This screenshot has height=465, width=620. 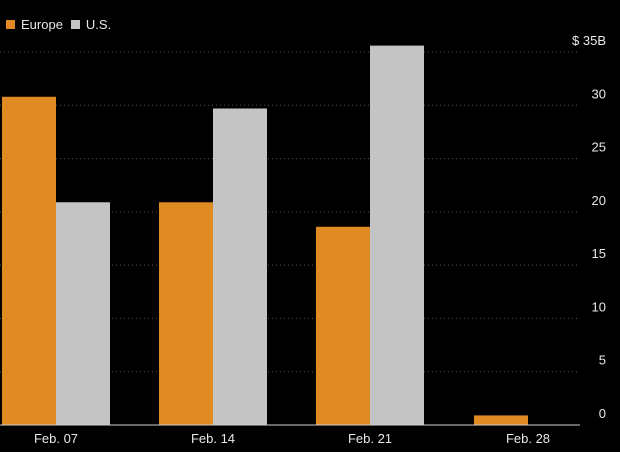 What do you see at coordinates (599, 306) in the screenshot?
I see `y-tick-label: 10` at bounding box center [599, 306].